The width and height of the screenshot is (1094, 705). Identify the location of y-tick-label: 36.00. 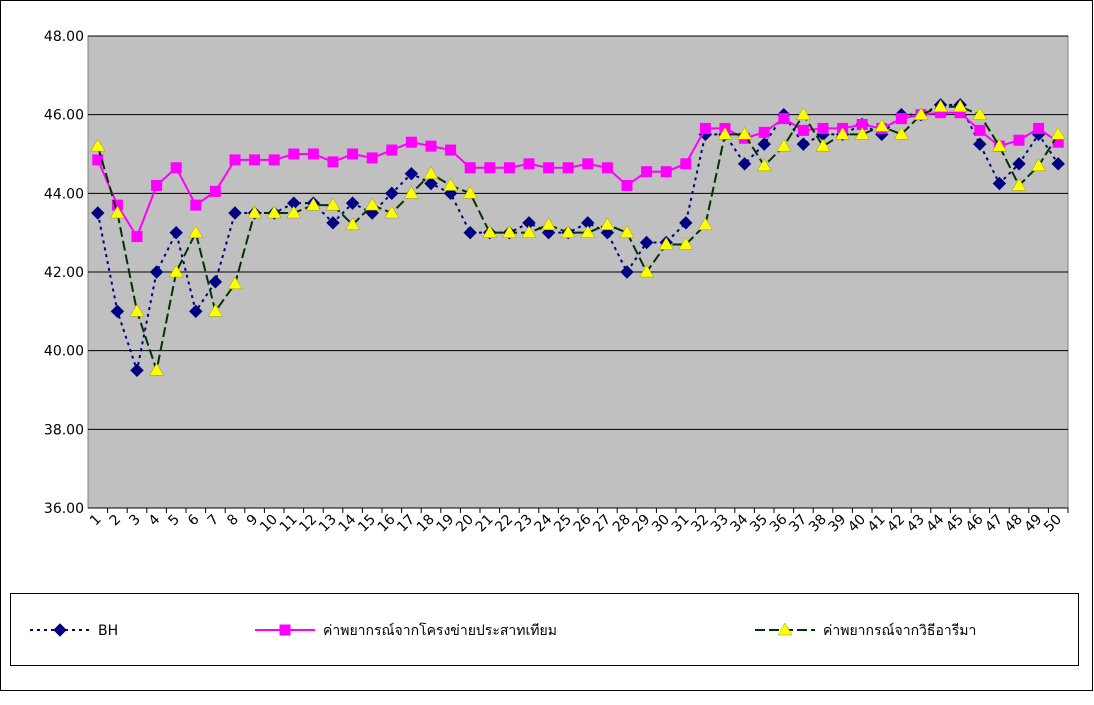
(64, 509).